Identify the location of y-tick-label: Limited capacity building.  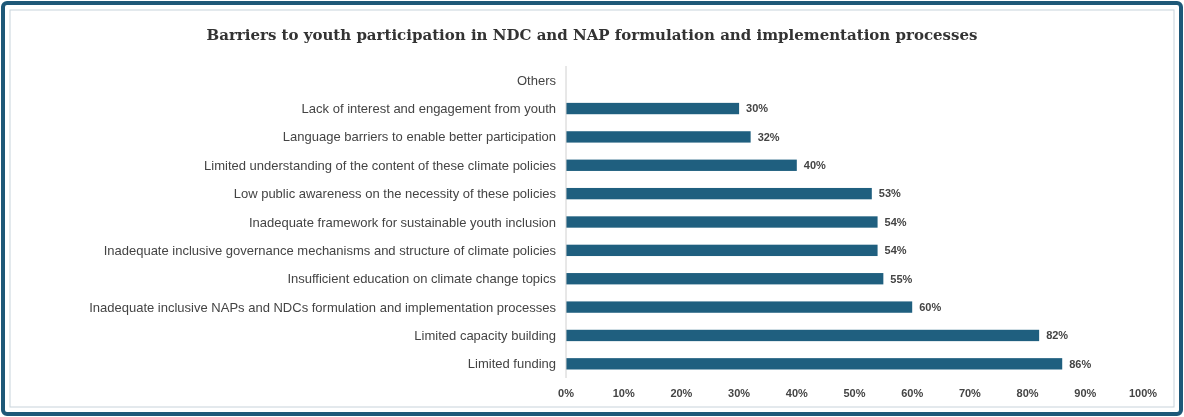
(485, 335).